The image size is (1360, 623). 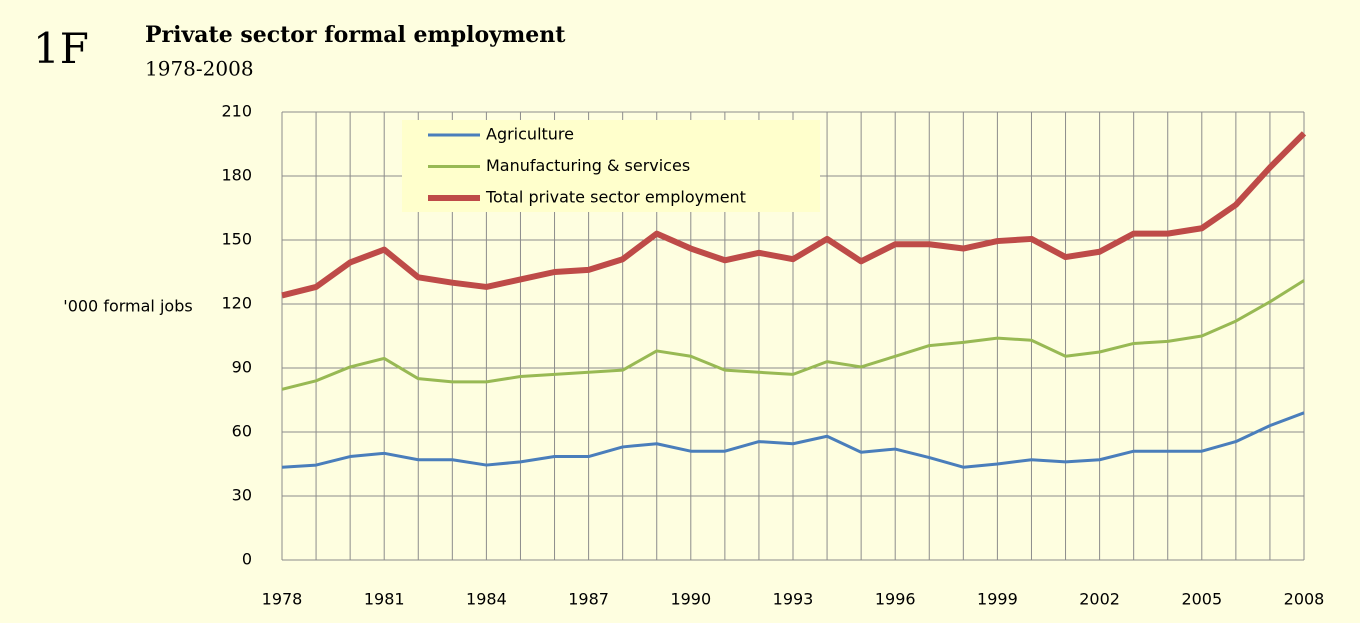 I want to click on x-tick-label: 1996, so click(x=895, y=599).